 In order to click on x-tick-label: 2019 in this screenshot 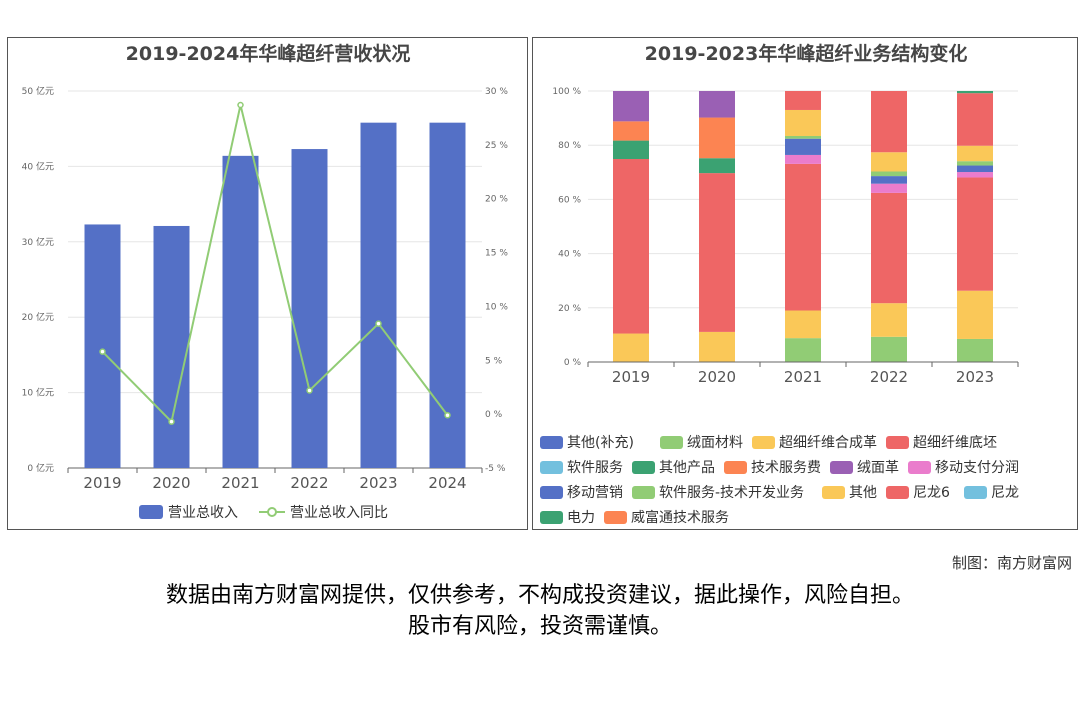, I will do `click(102, 483)`.